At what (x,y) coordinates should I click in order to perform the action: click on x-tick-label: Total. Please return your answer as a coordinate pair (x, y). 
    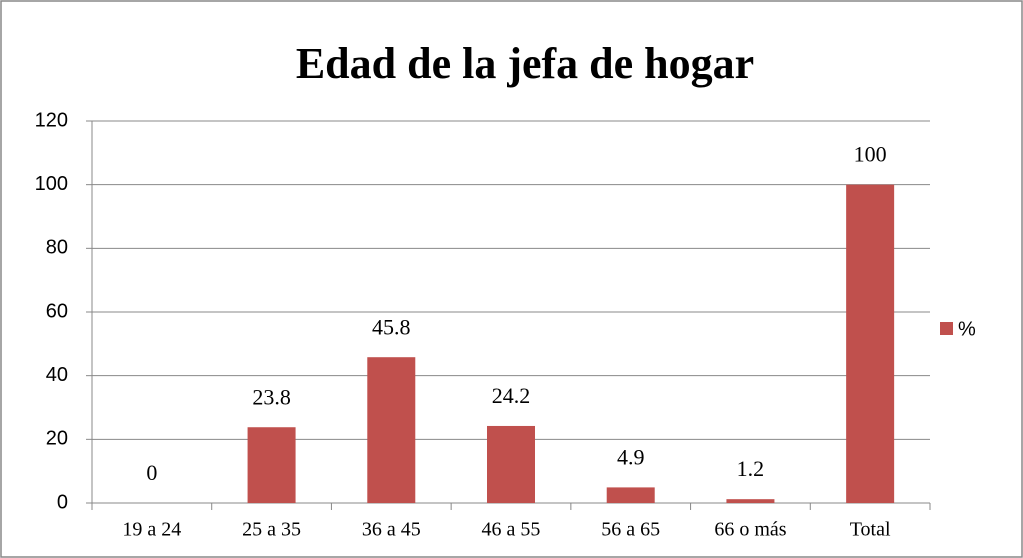
    Looking at the image, I should click on (870, 530).